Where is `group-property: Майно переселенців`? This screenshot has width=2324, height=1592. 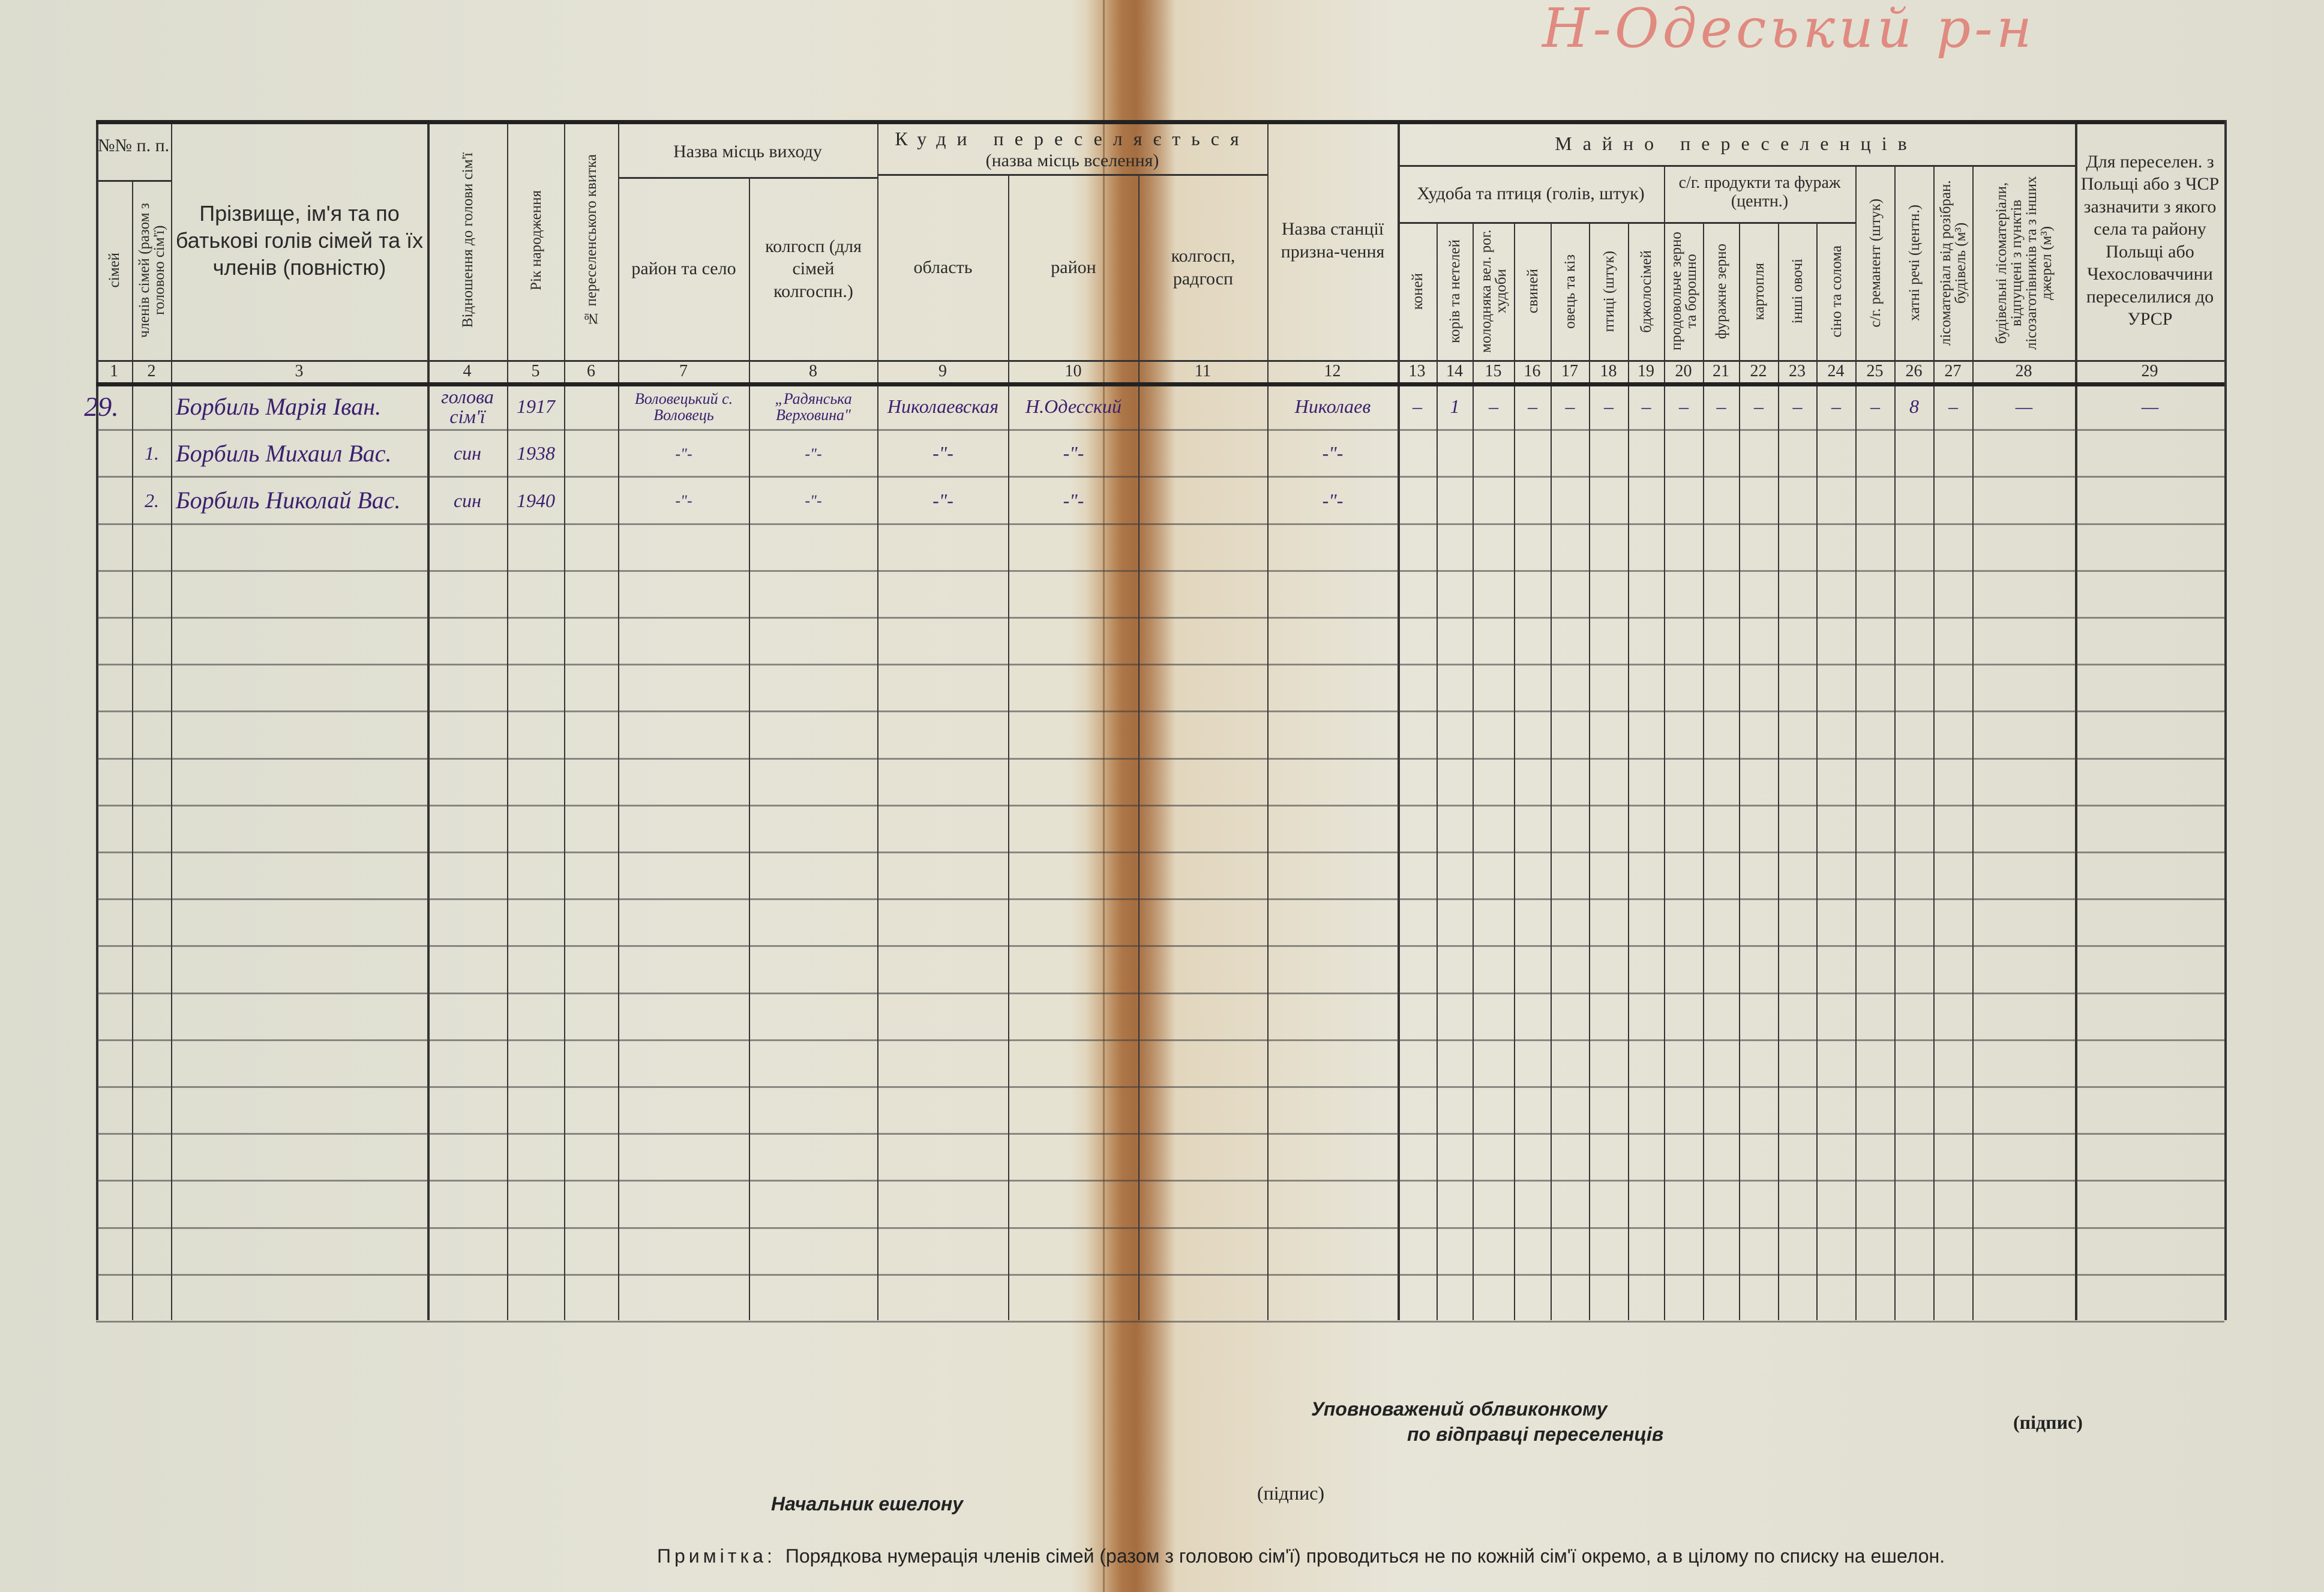
group-property: Майно переселенців is located at coordinates (1737, 143).